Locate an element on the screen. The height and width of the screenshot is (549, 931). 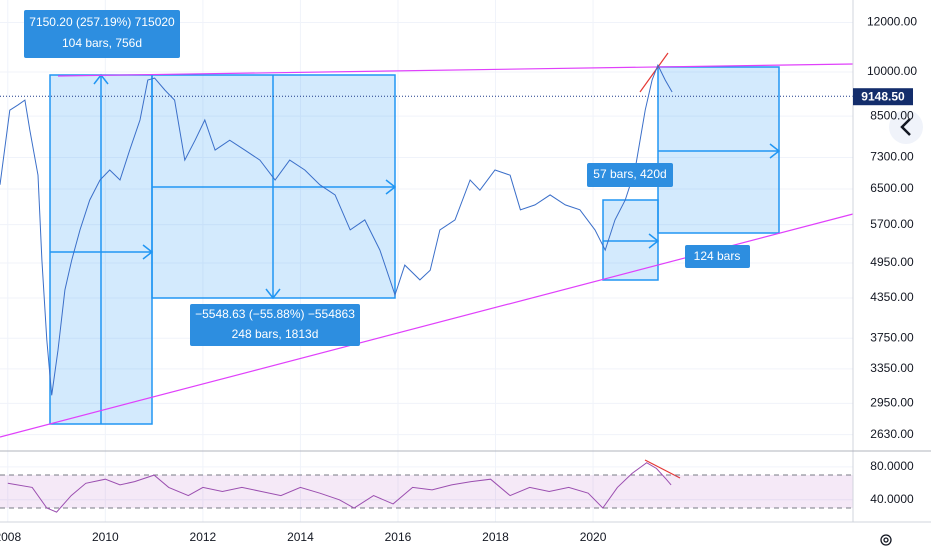
y-tick-label: 4950.00 is located at coordinates (892, 262).